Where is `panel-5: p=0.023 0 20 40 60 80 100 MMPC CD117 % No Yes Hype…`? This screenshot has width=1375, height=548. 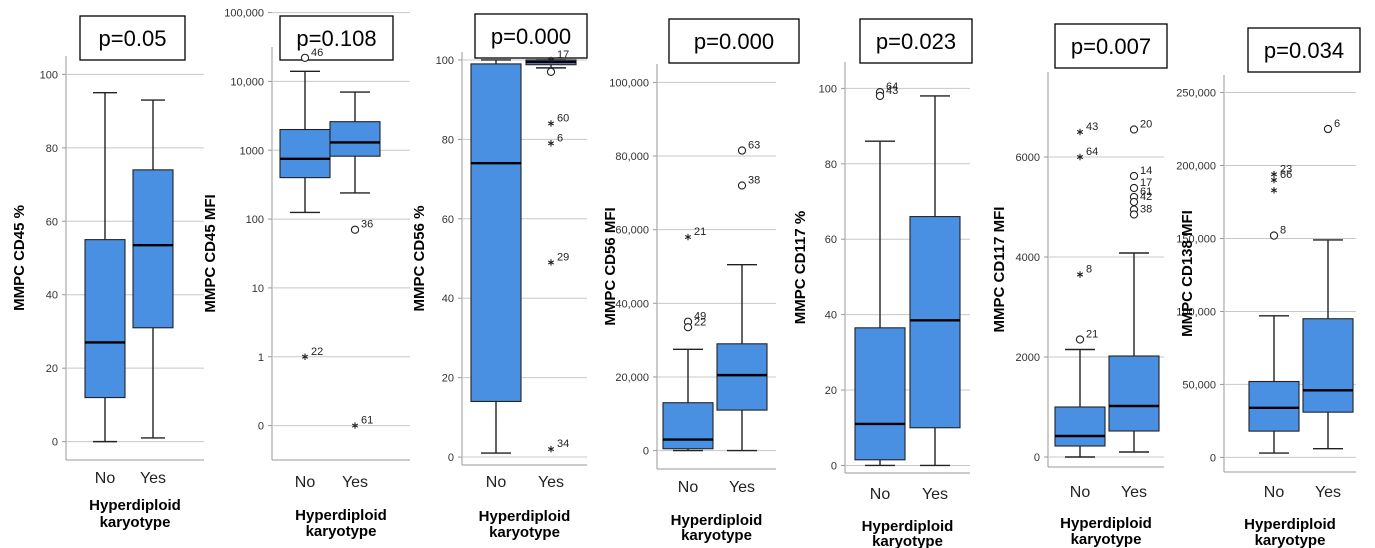
panel-5: p=0.023 0 20 40 60 80 100 MMPC CD117 % No Yes Hype… is located at coordinates (882, 283).